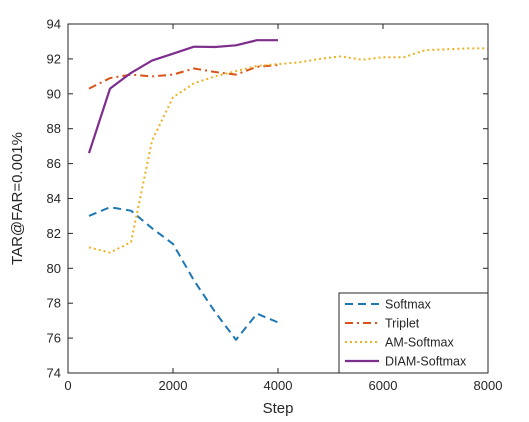 The height and width of the screenshot is (422, 529). I want to click on legend: Softmax Triplet AM-Softmax DIAM-Softmax, so click(413, 333).